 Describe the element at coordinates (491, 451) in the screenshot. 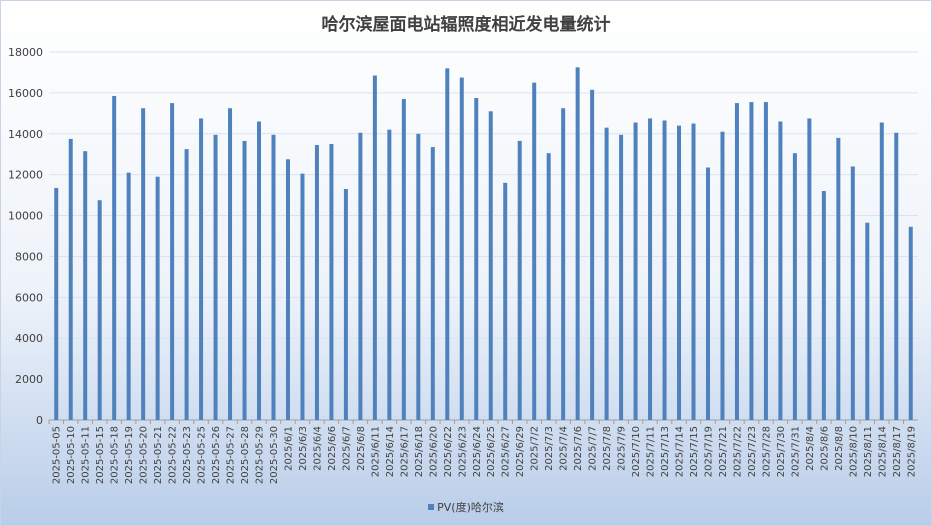

I see `x-tick-label: 2025/6/25` at that location.